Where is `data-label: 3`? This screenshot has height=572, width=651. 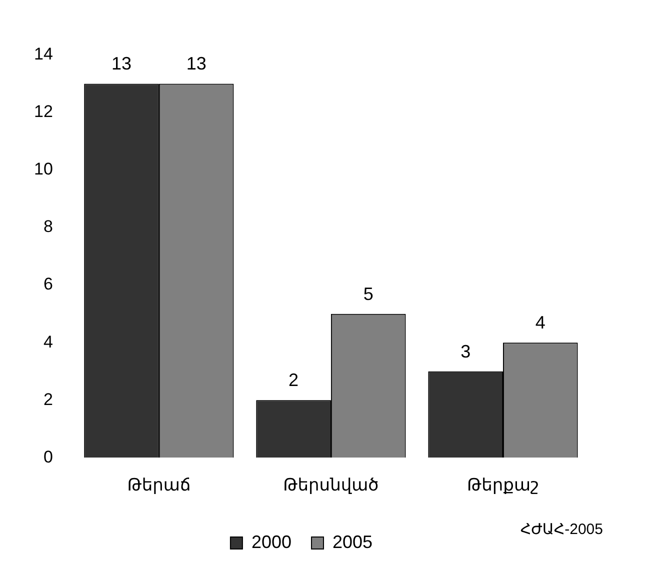 data-label: 3 is located at coordinates (465, 351).